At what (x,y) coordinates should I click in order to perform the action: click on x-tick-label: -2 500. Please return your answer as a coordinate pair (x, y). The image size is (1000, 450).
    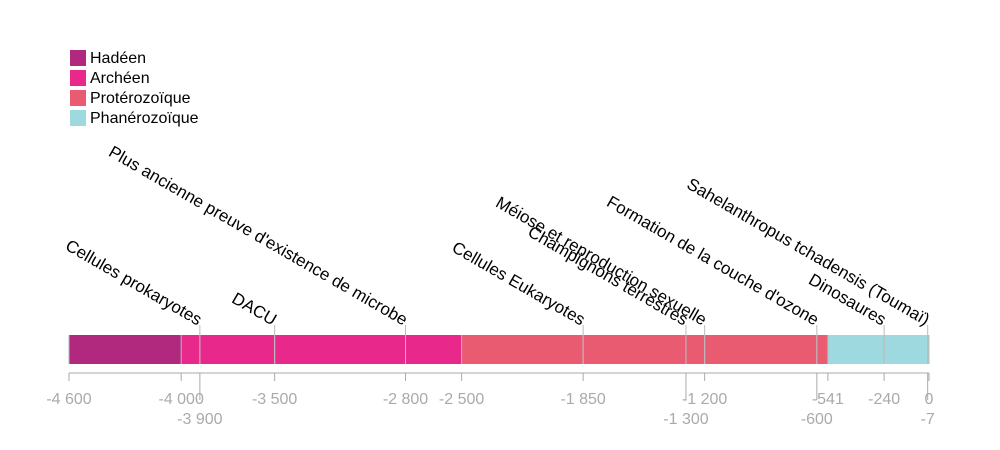
    Looking at the image, I should click on (461, 399).